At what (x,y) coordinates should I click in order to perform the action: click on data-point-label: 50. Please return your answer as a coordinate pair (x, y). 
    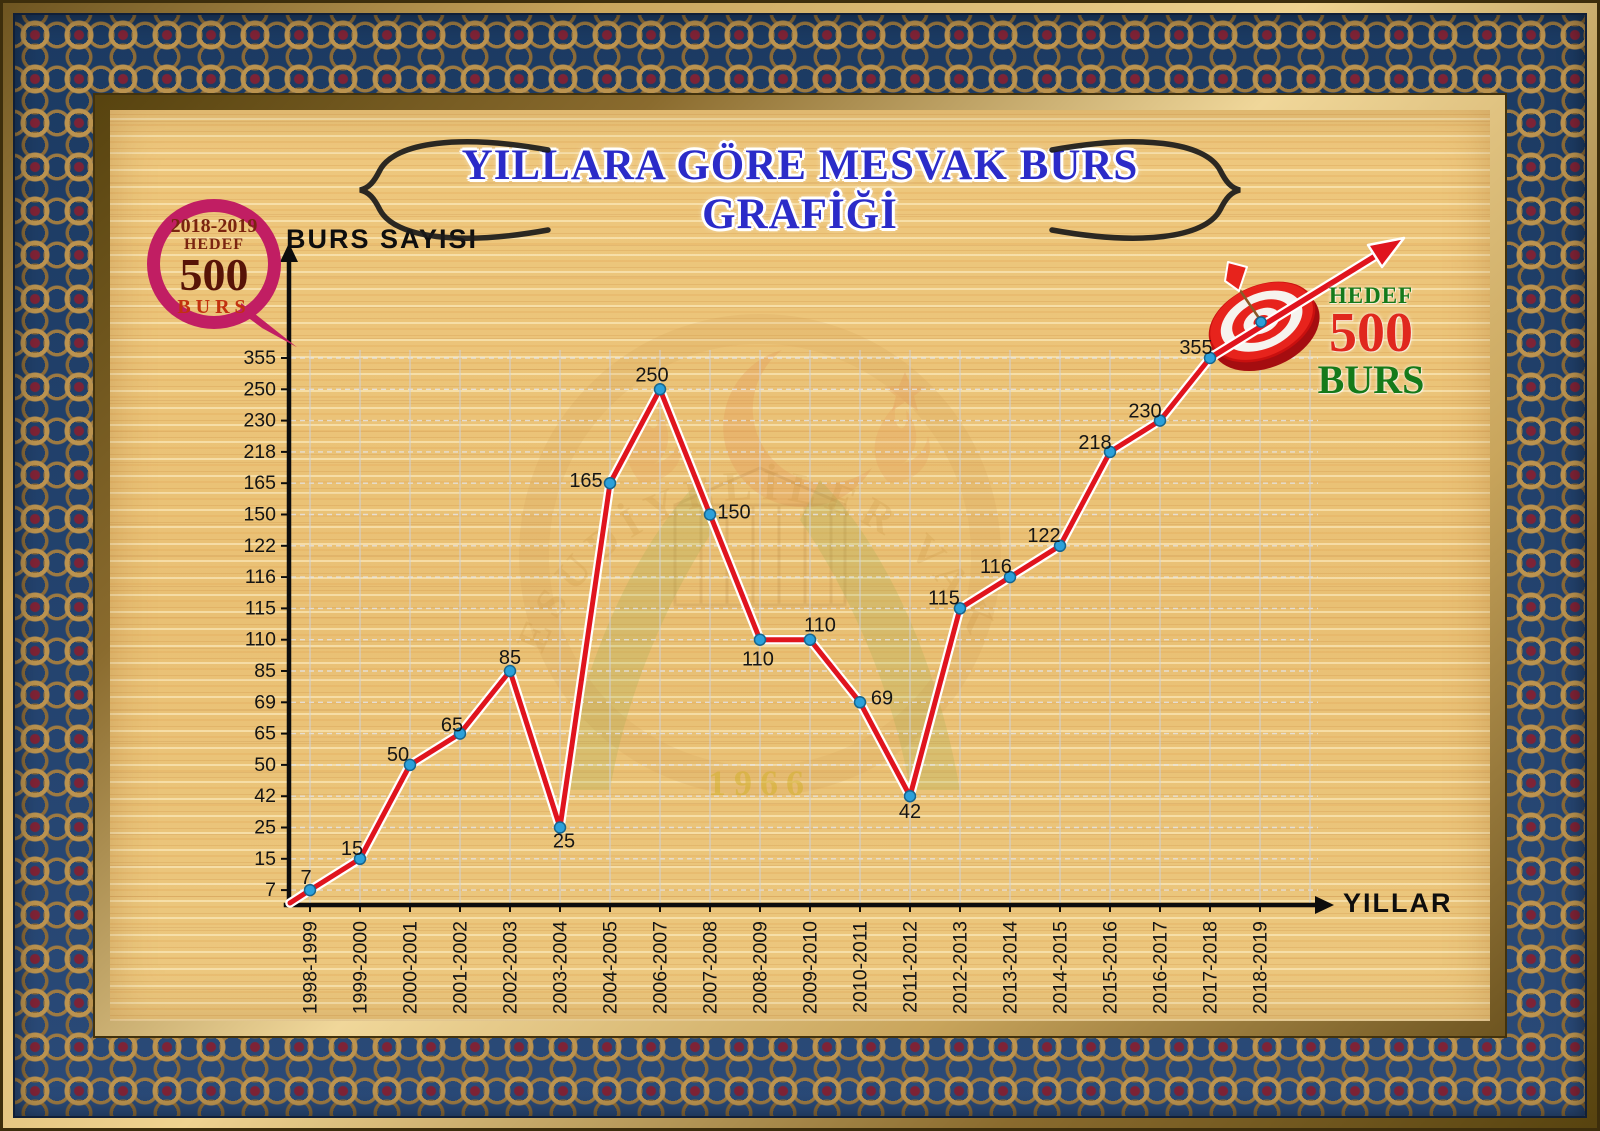
    Looking at the image, I should click on (398, 755).